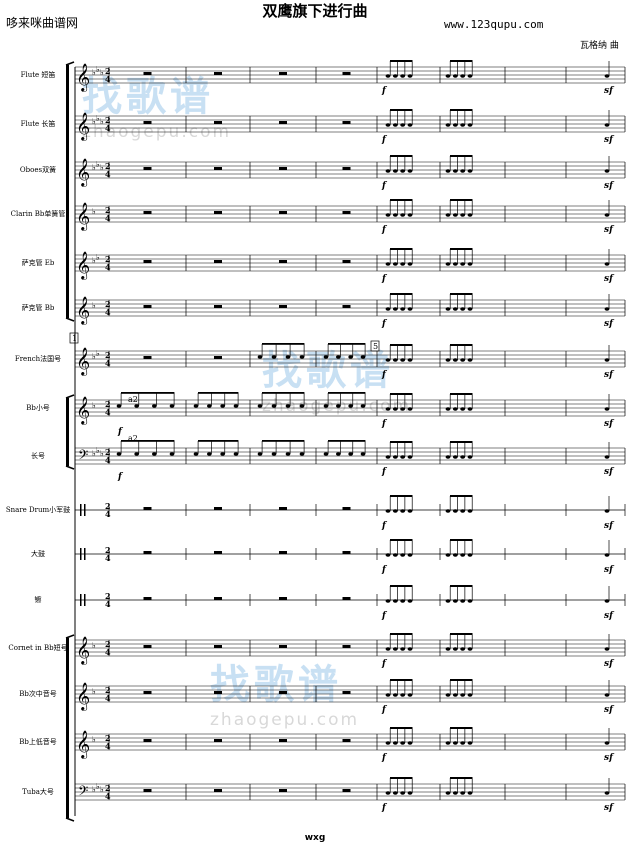 This screenshot has width=630, height=845. What do you see at coordinates (38, 308) in the screenshot?
I see `instrument-label: 萨克管 Bb` at bounding box center [38, 308].